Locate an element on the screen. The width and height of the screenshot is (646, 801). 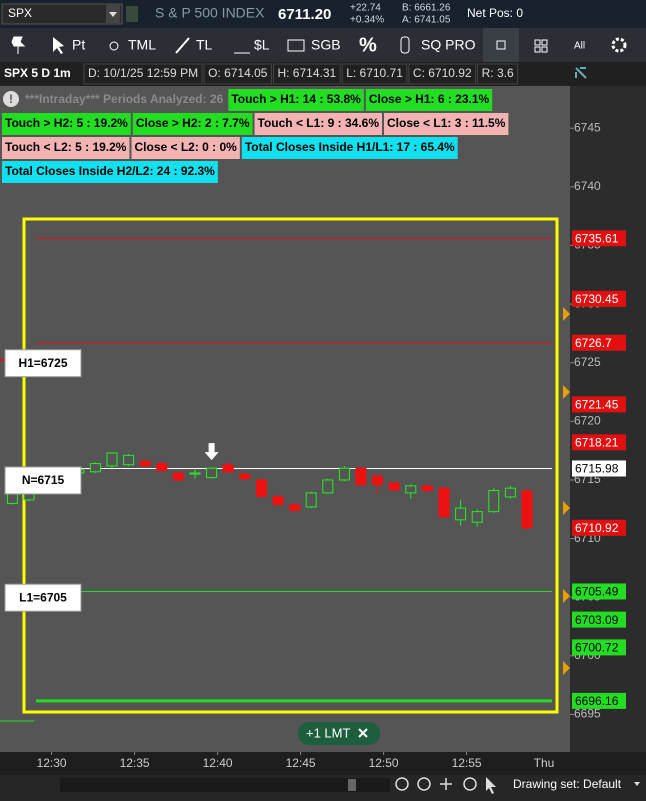
change: +22.74 is located at coordinates (365, 8).